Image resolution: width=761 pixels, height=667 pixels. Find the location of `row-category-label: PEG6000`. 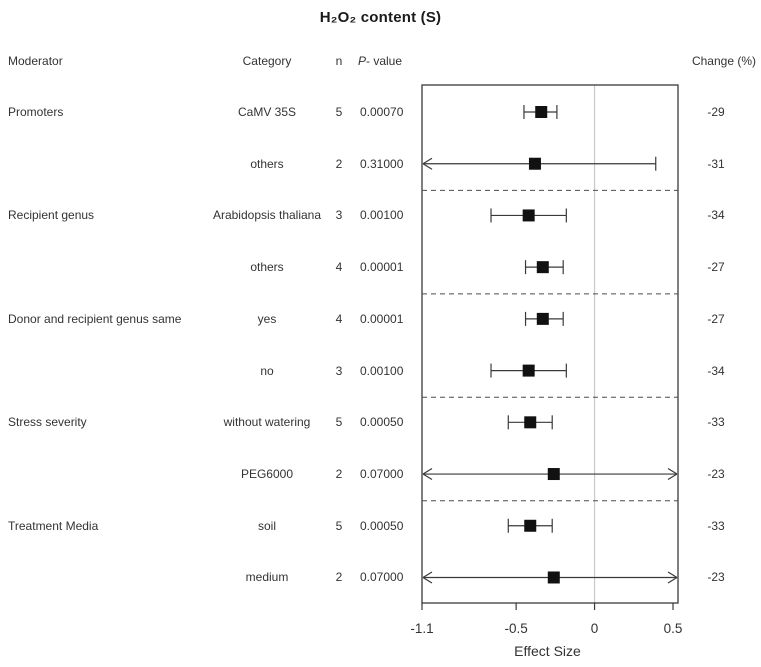

row-category-label: PEG6000 is located at coordinates (267, 474).